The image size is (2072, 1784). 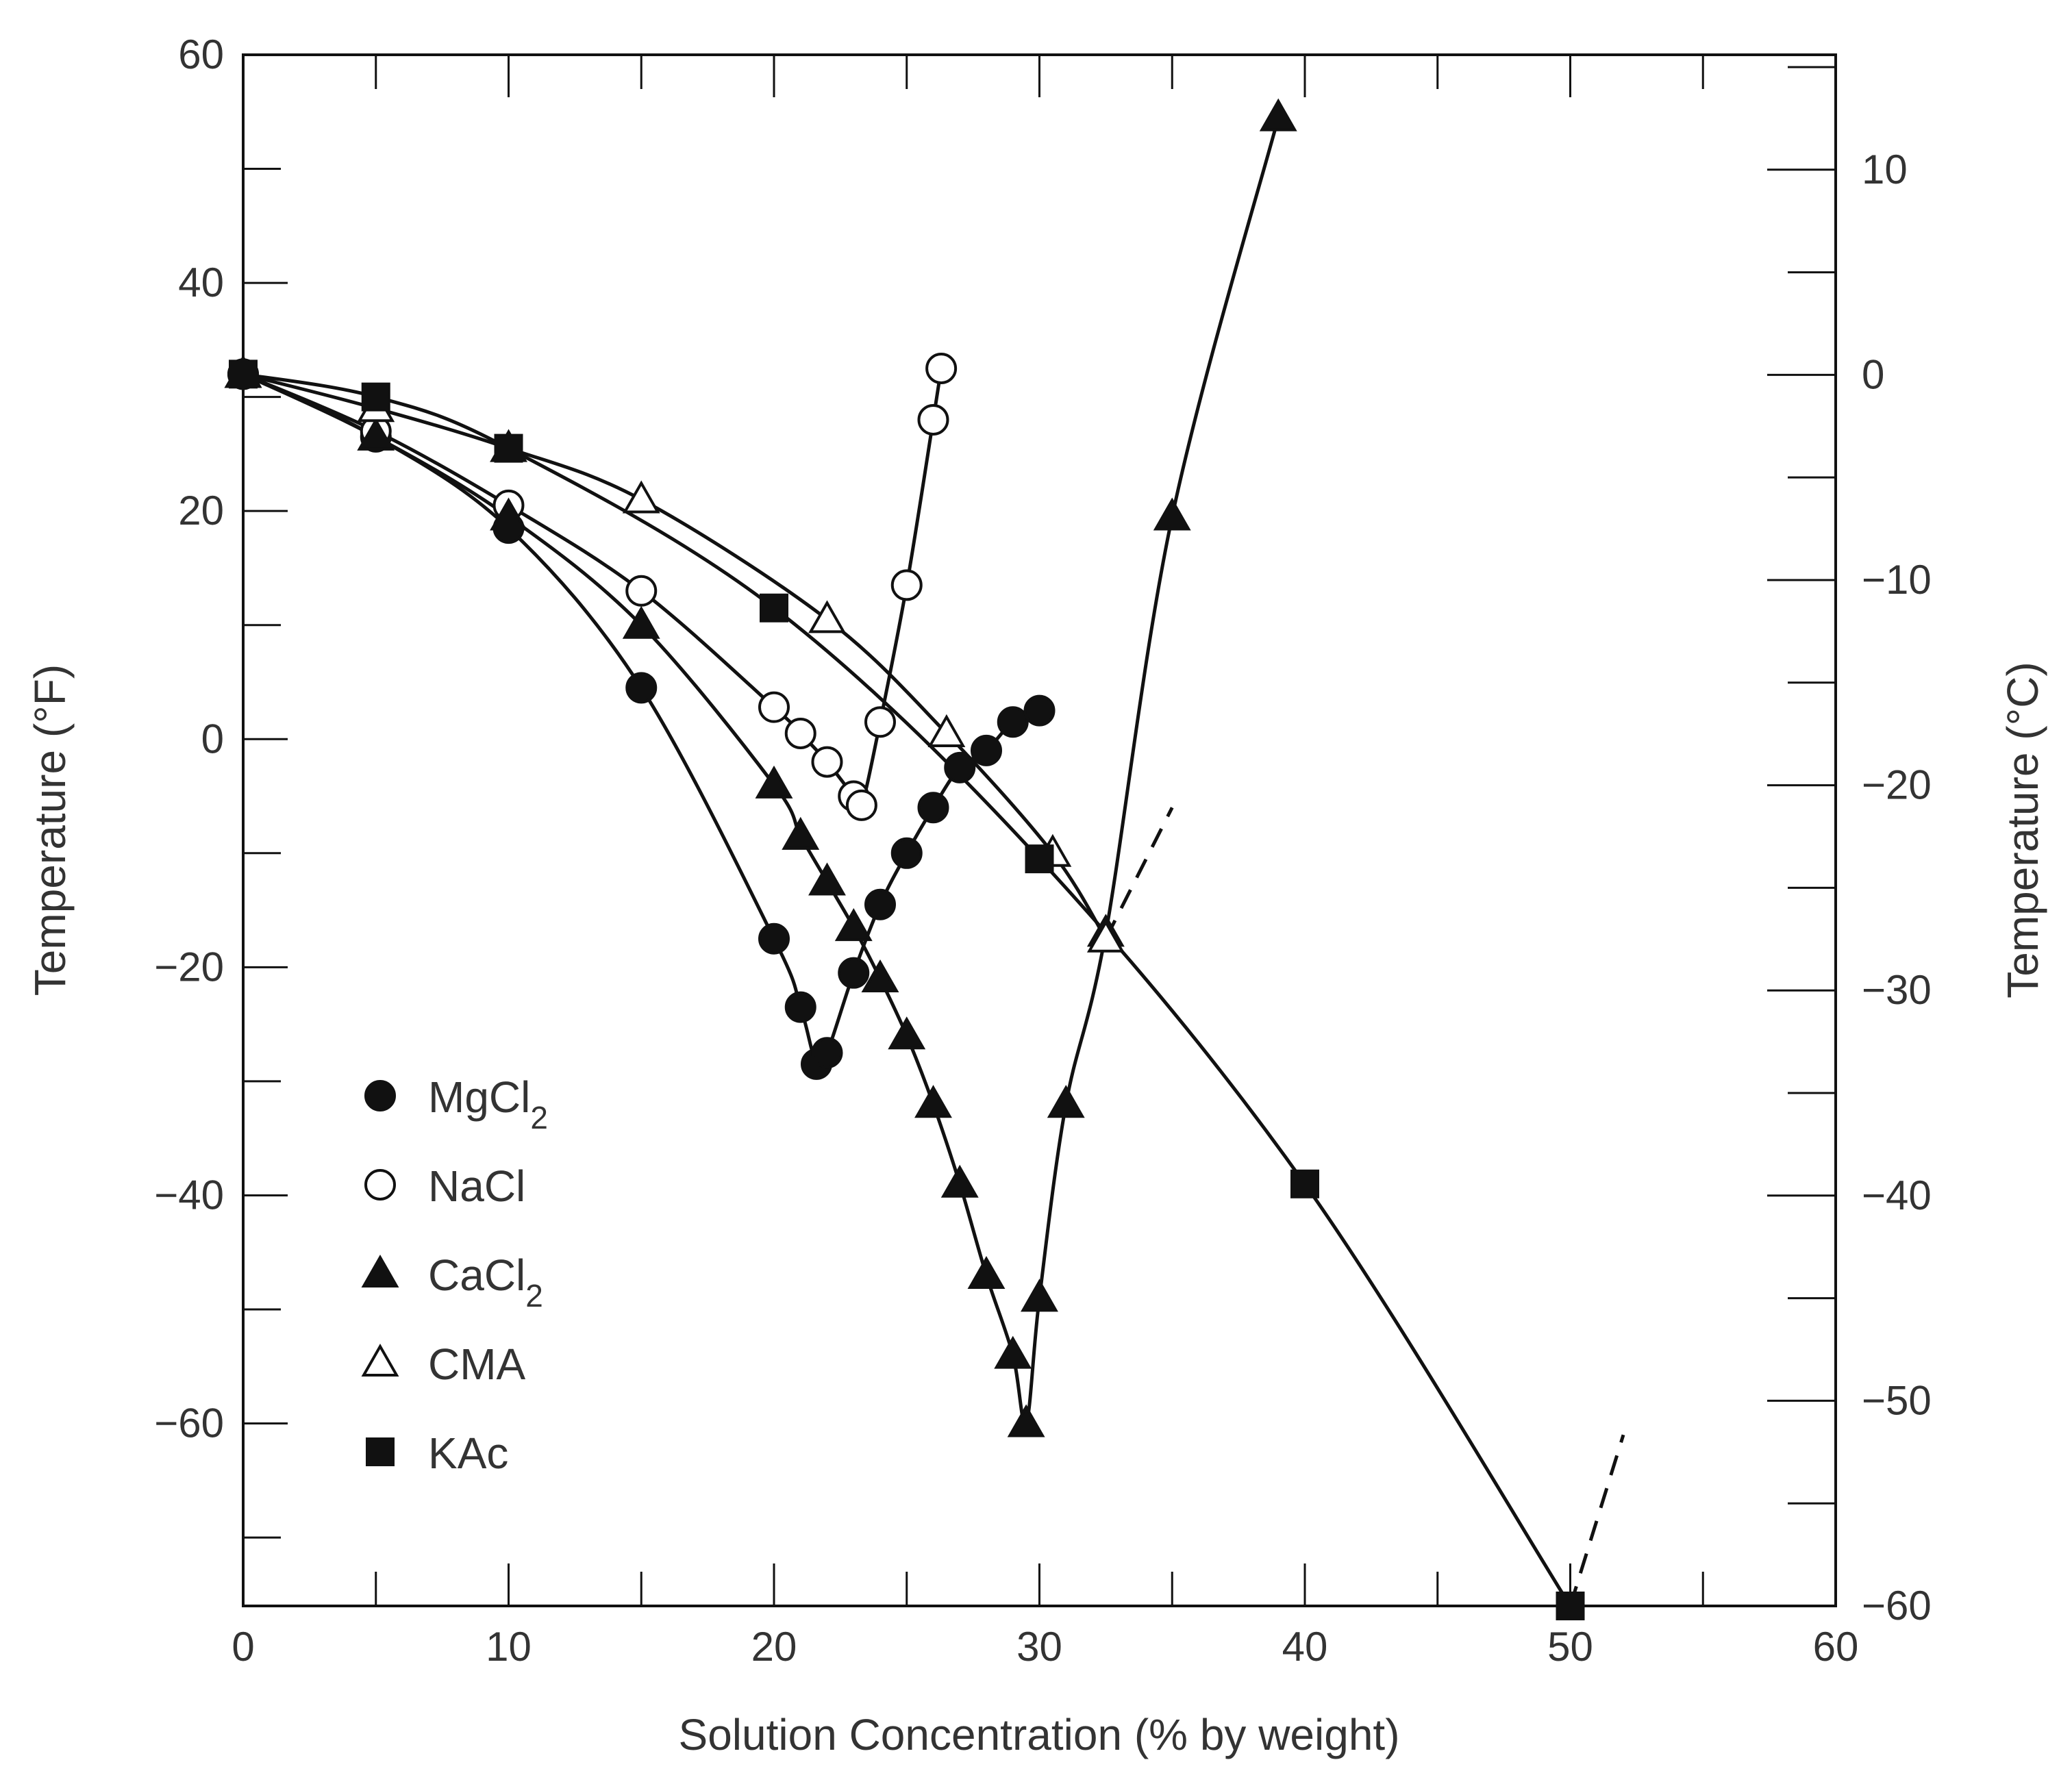 I want to click on y2-tick-label: −30, so click(x=1897, y=990).